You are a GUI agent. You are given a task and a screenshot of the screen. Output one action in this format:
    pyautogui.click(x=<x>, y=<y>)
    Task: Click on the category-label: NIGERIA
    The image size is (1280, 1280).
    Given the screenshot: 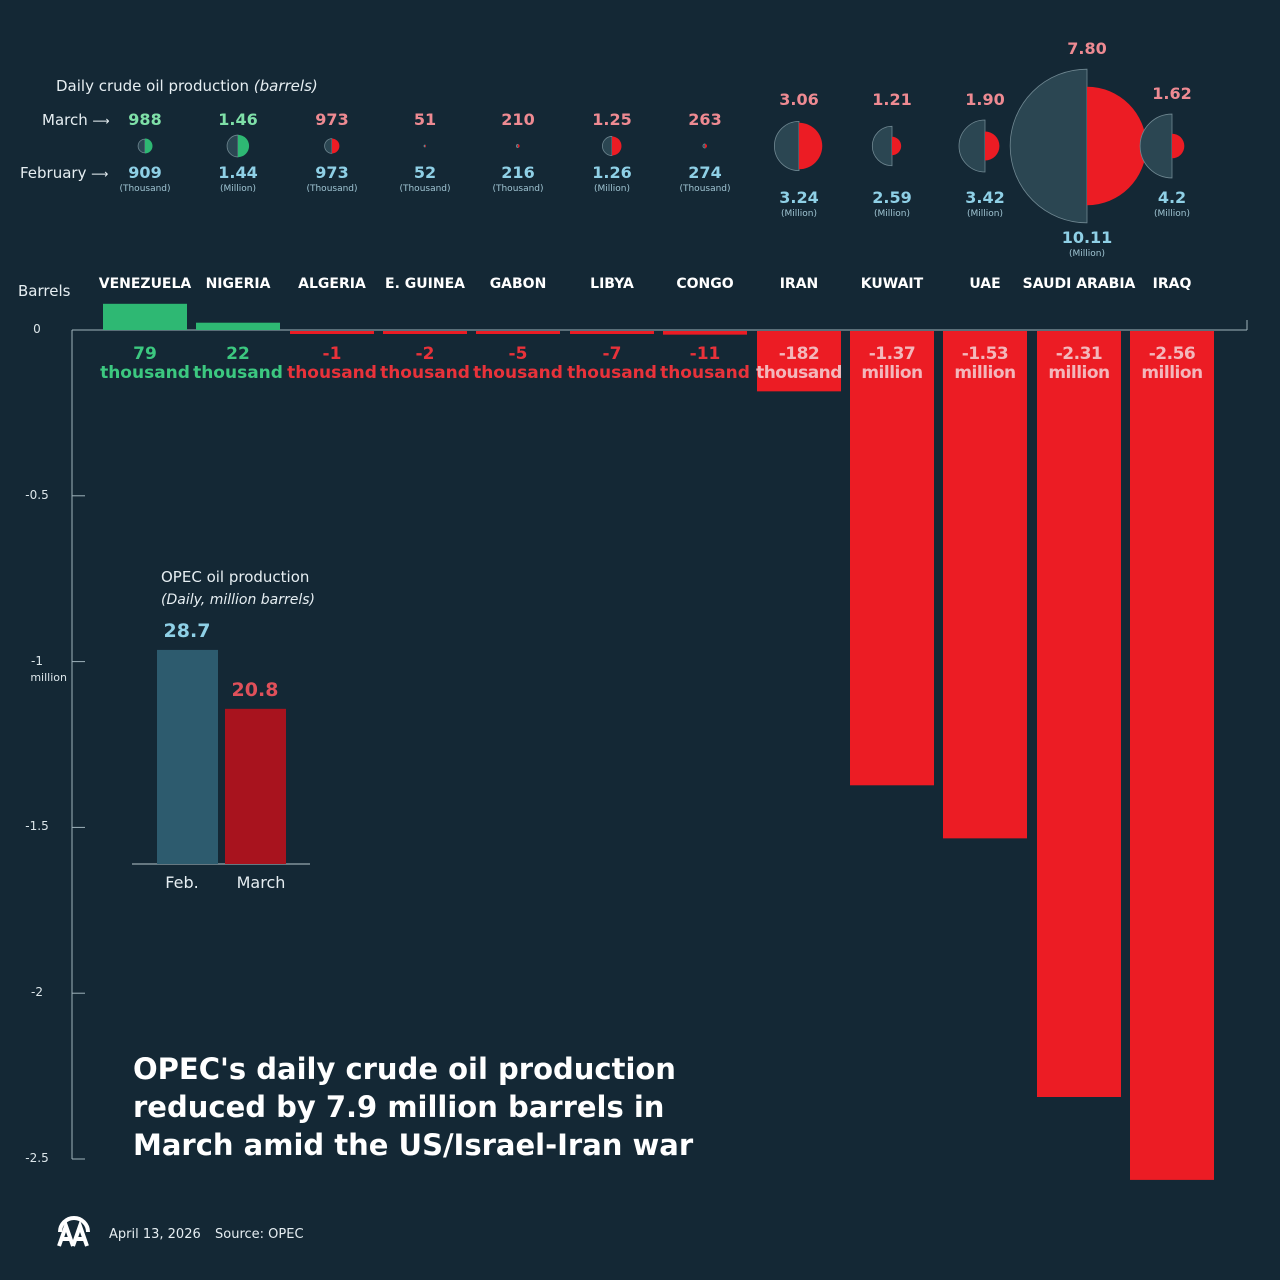 What is the action you would take?
    pyautogui.click(x=238, y=284)
    